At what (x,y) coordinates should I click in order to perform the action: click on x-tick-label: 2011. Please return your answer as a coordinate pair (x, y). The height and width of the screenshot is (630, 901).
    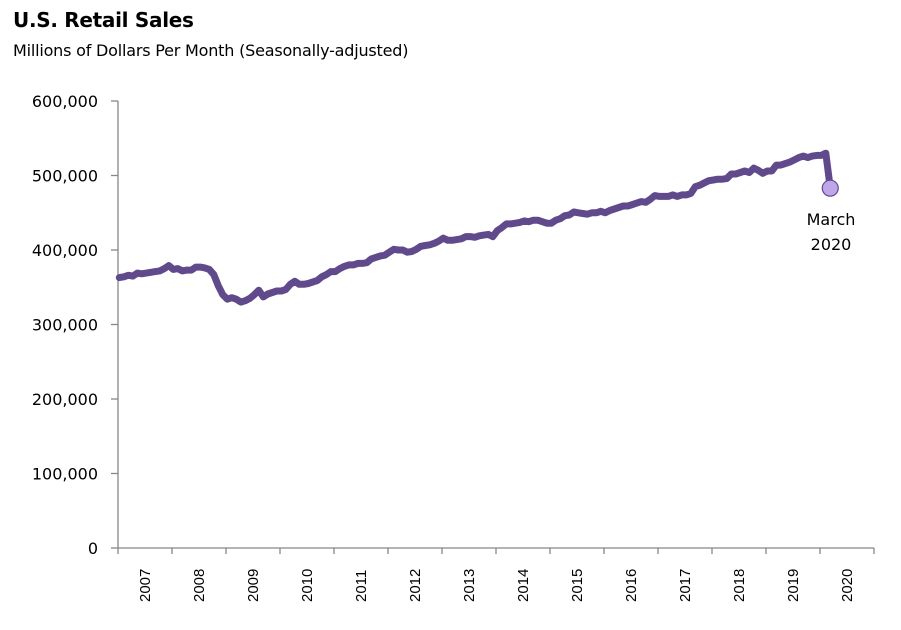
    Looking at the image, I should click on (361, 586).